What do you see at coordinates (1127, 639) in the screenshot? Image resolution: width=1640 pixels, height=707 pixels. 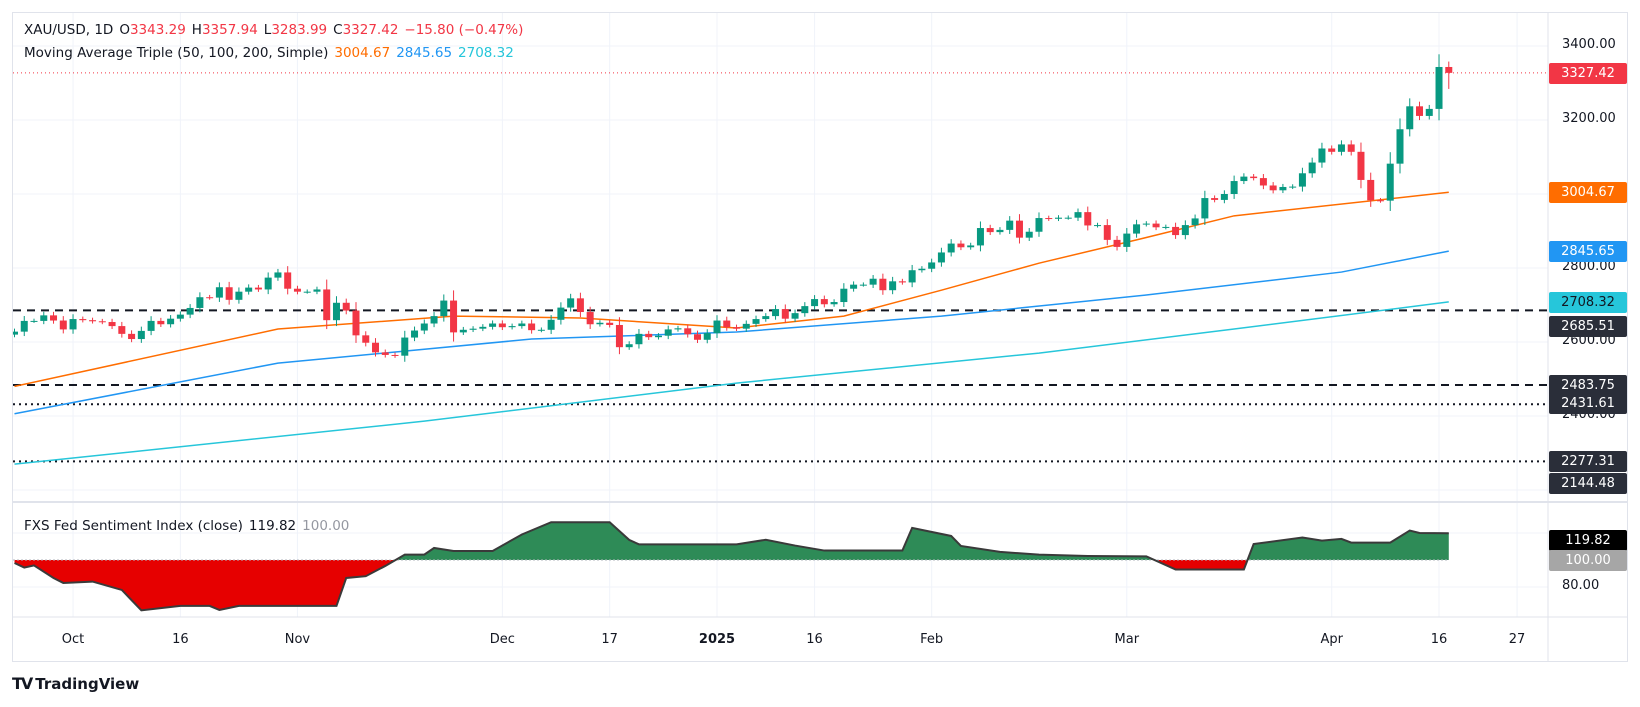 I see `time-tick: Mar` at bounding box center [1127, 639].